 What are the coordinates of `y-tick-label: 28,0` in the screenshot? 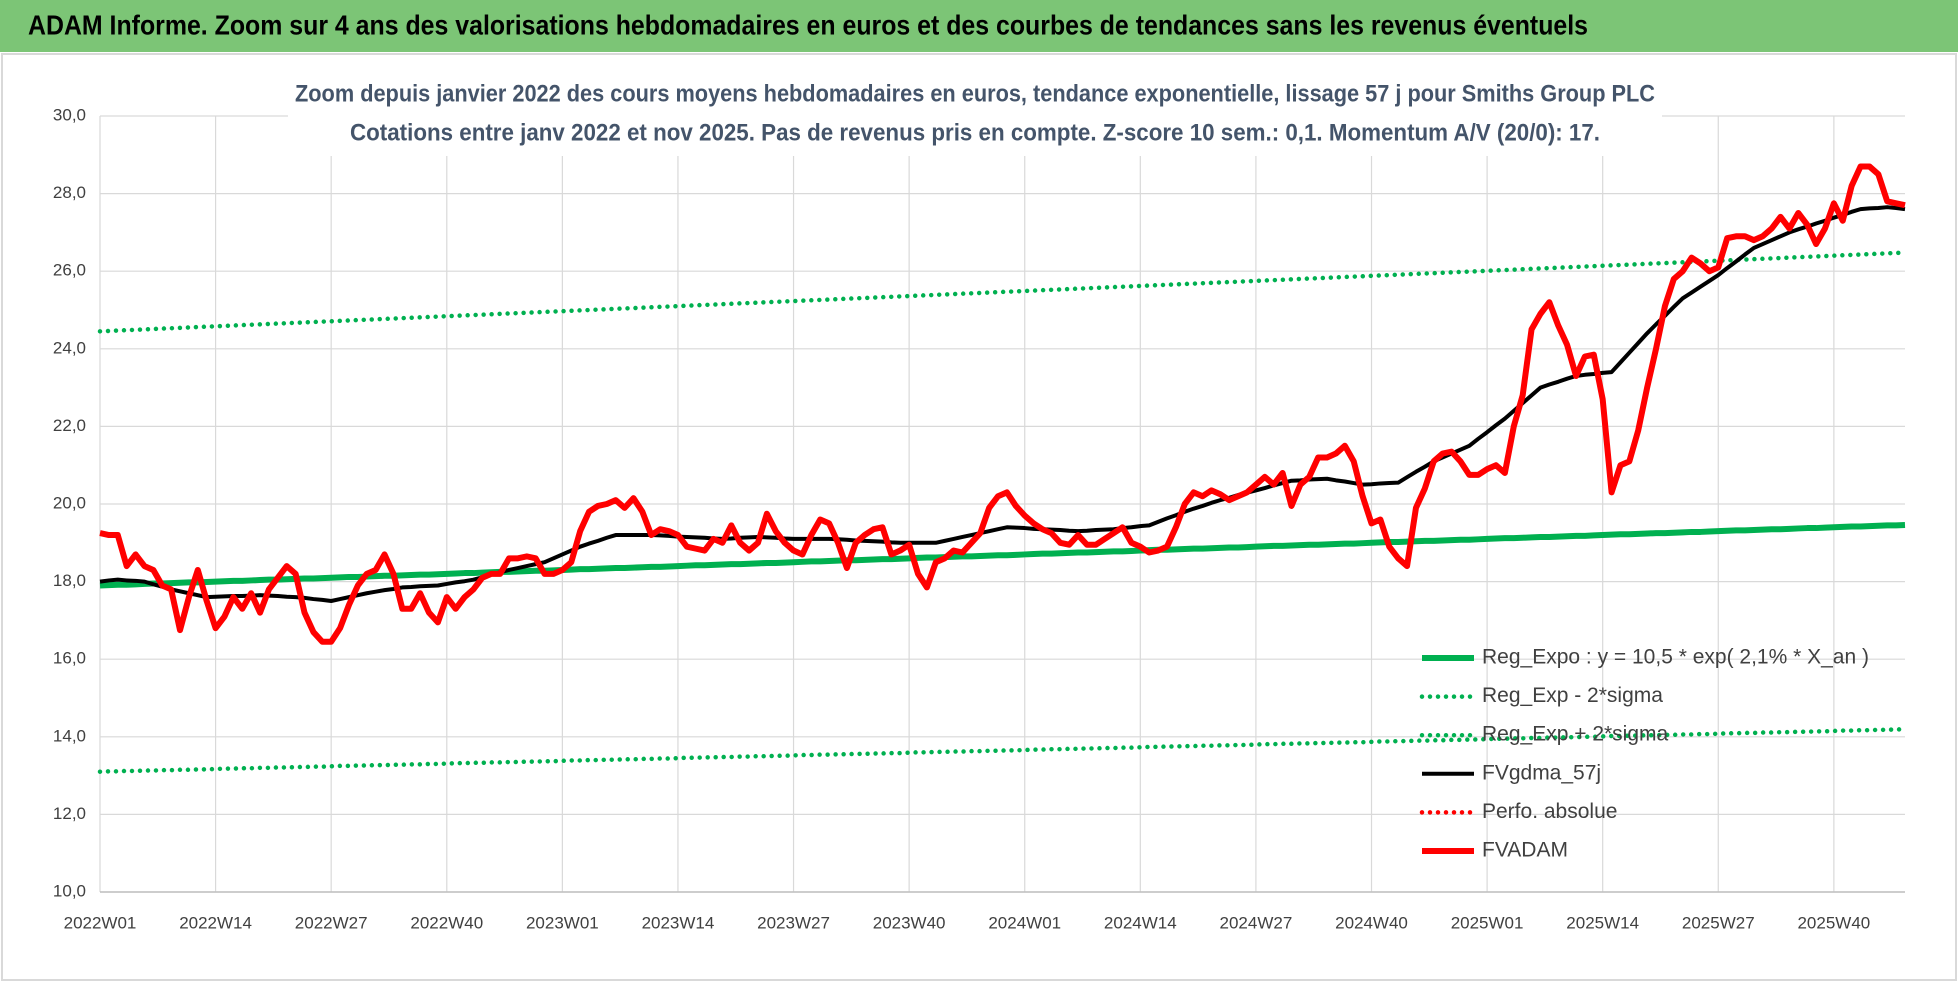 It's located at (69, 192).